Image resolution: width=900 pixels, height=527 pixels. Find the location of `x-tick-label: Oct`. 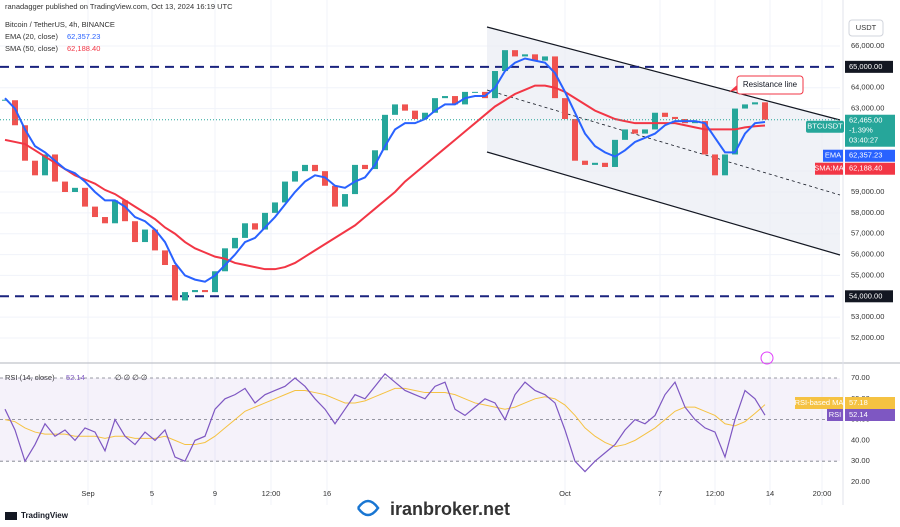

x-tick-label: Oct is located at coordinates (565, 493).